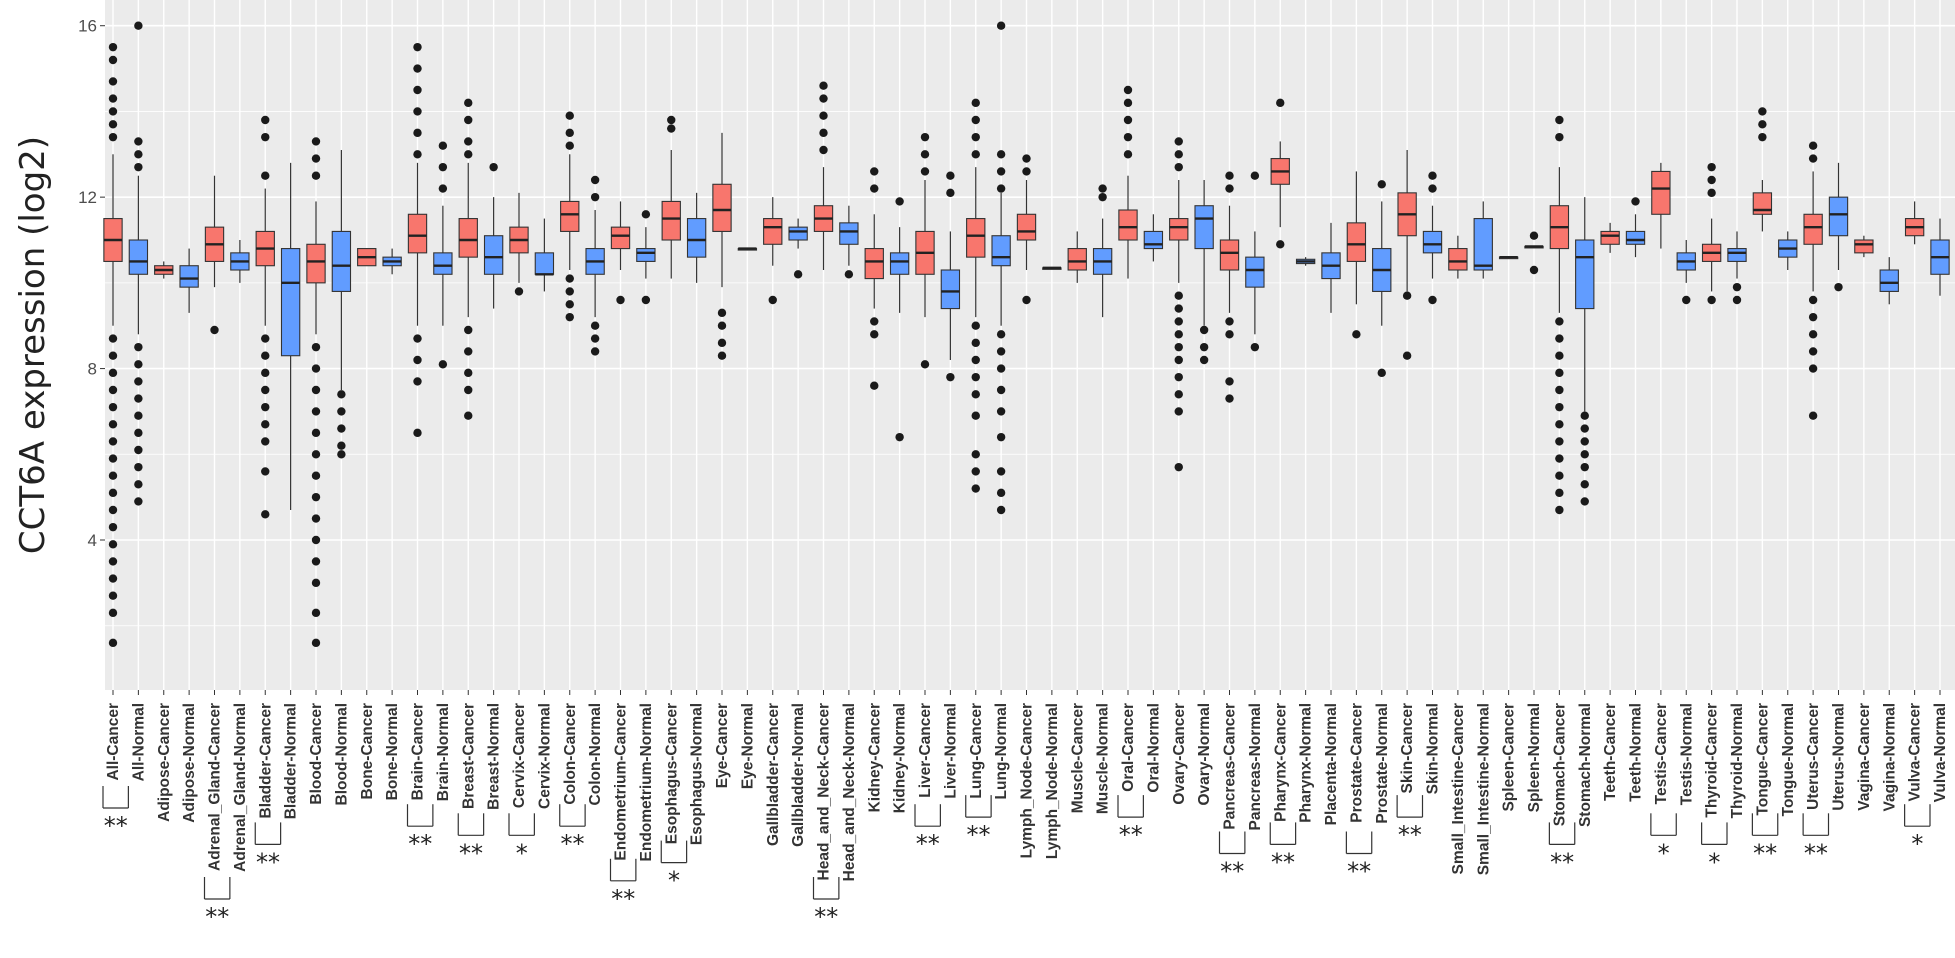 This screenshot has height=958, width=1955. I want to click on box-bladder-normal, so click(290, 336).